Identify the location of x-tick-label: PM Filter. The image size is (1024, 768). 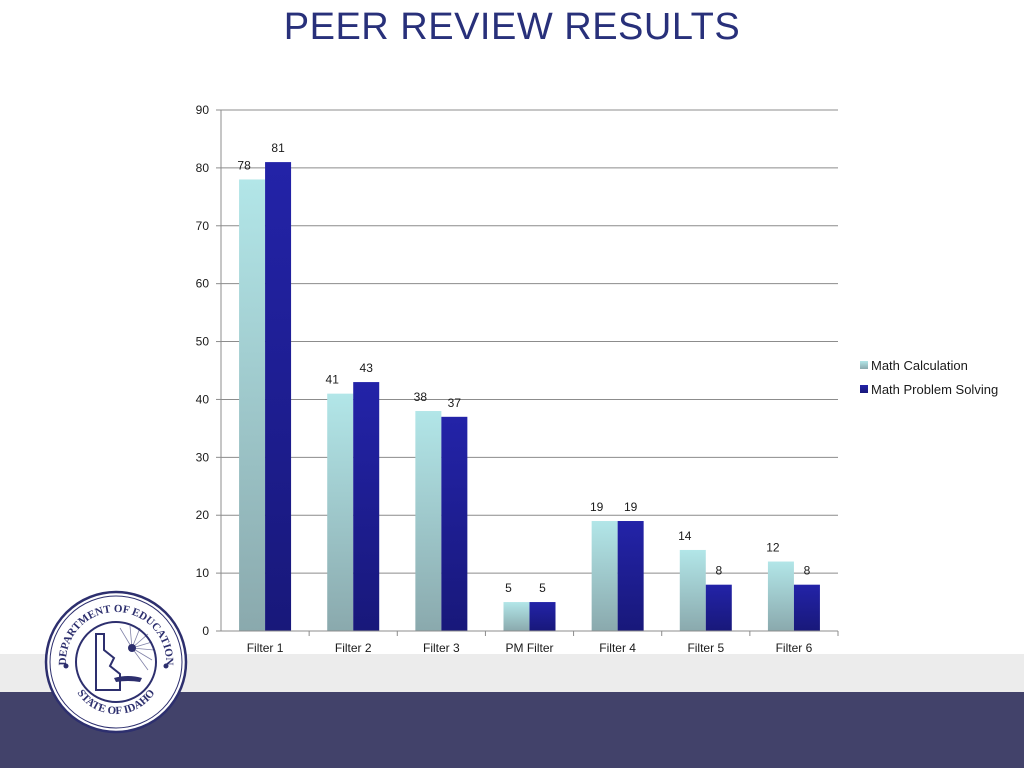
(530, 648).